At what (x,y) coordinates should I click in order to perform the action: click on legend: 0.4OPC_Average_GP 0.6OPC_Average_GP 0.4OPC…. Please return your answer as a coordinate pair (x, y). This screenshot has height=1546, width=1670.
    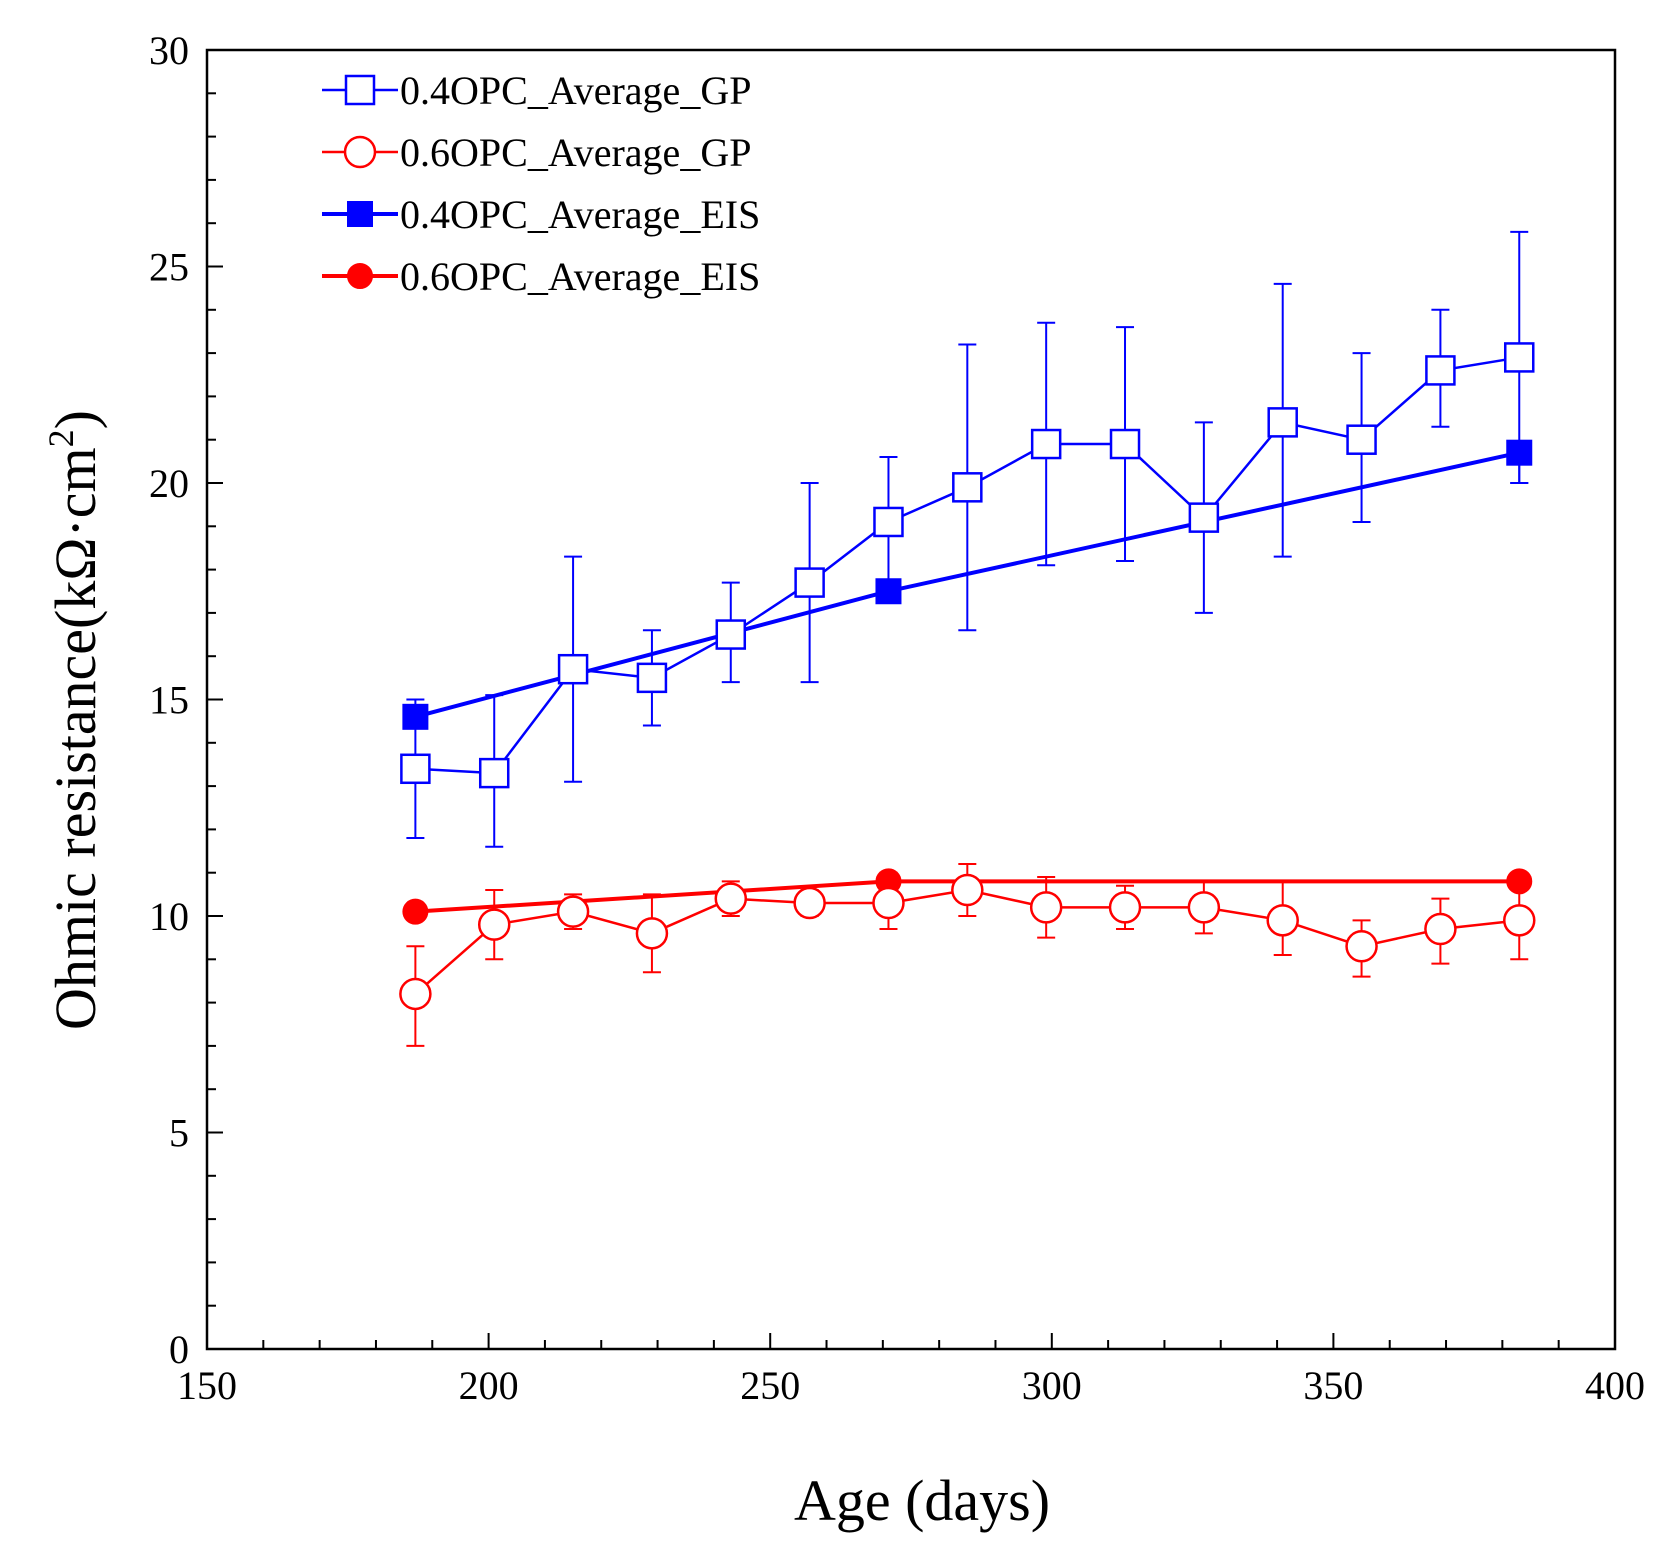
    Looking at the image, I should click on (541, 183).